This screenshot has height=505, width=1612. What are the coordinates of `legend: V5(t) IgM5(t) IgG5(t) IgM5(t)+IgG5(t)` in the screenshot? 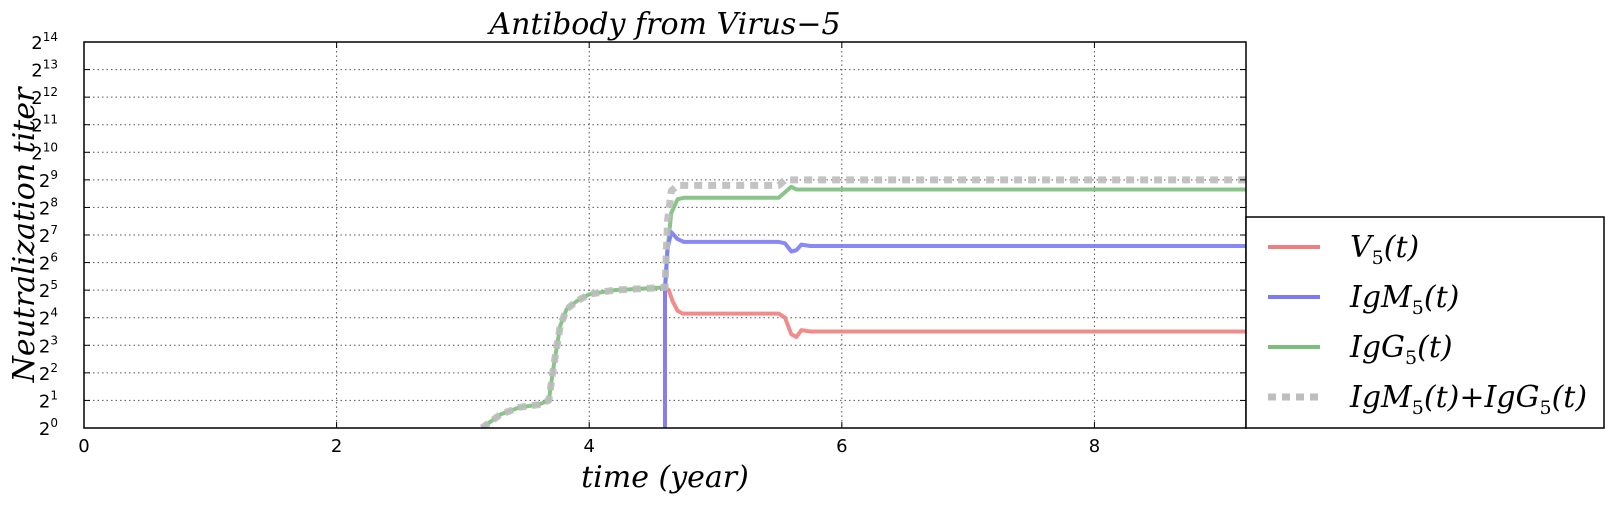 It's located at (1425, 322).